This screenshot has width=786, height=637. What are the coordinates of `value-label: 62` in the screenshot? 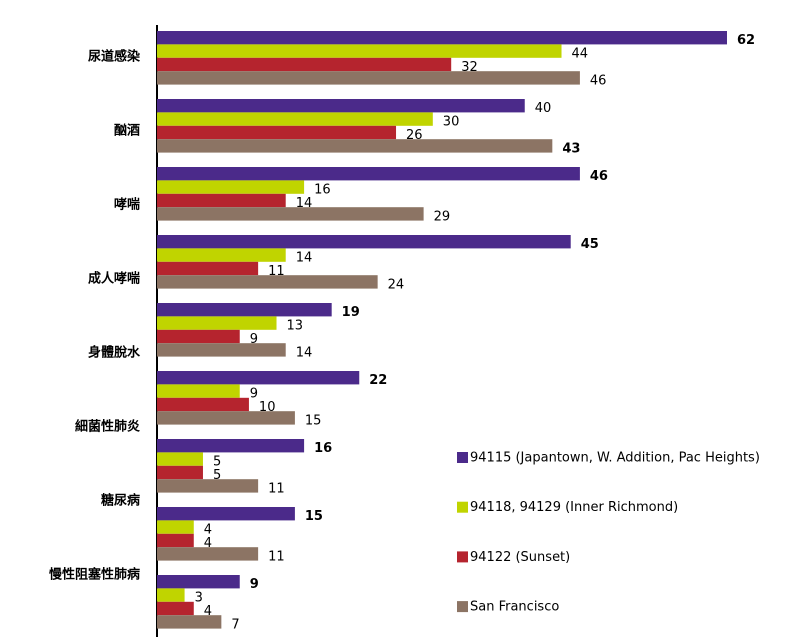 It's located at (746, 40).